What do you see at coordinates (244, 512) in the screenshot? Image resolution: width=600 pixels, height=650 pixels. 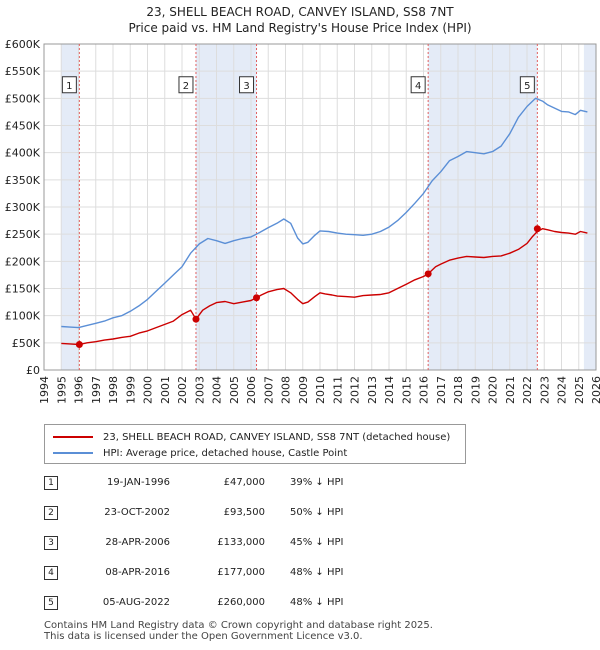 I see `sale-price: £93,500` at bounding box center [244, 512].